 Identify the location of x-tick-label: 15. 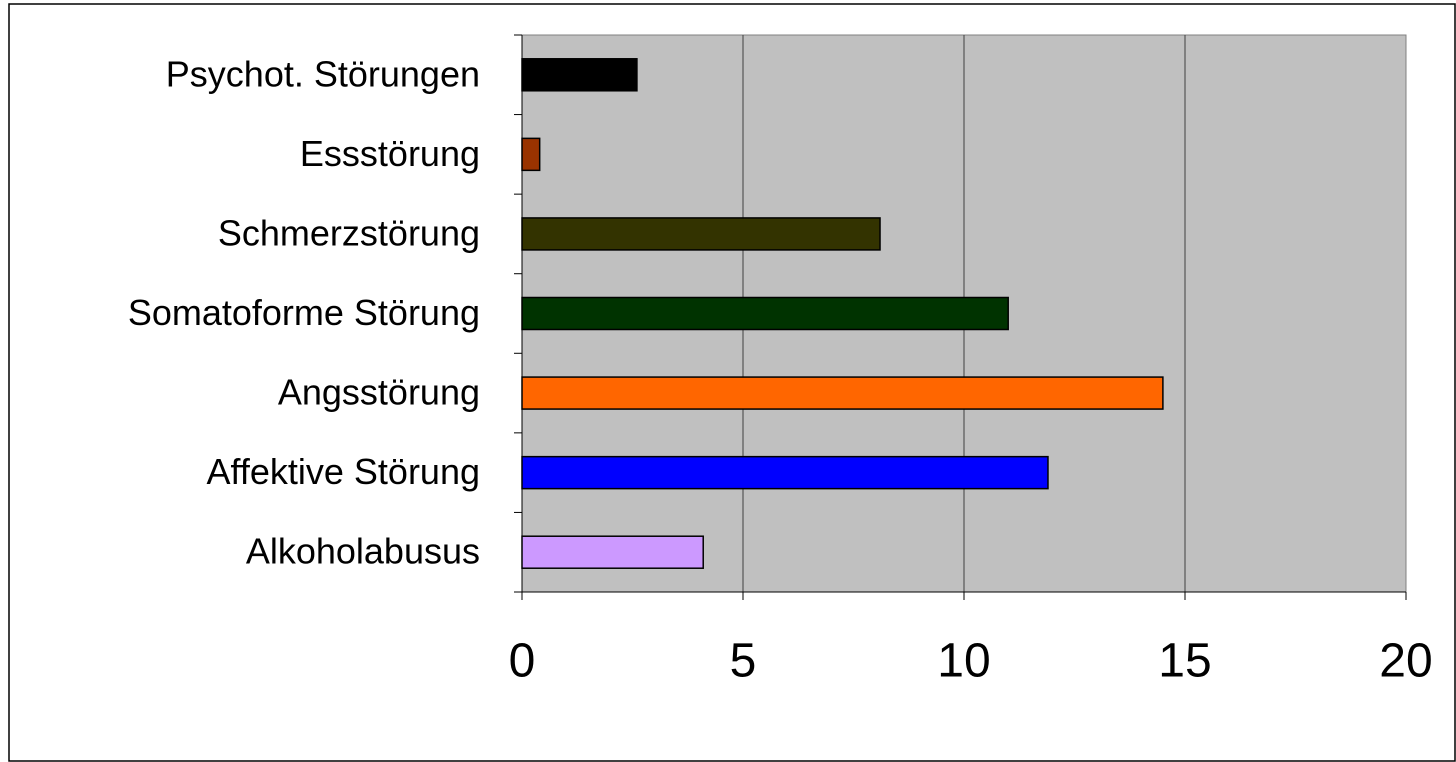
(1184, 661).